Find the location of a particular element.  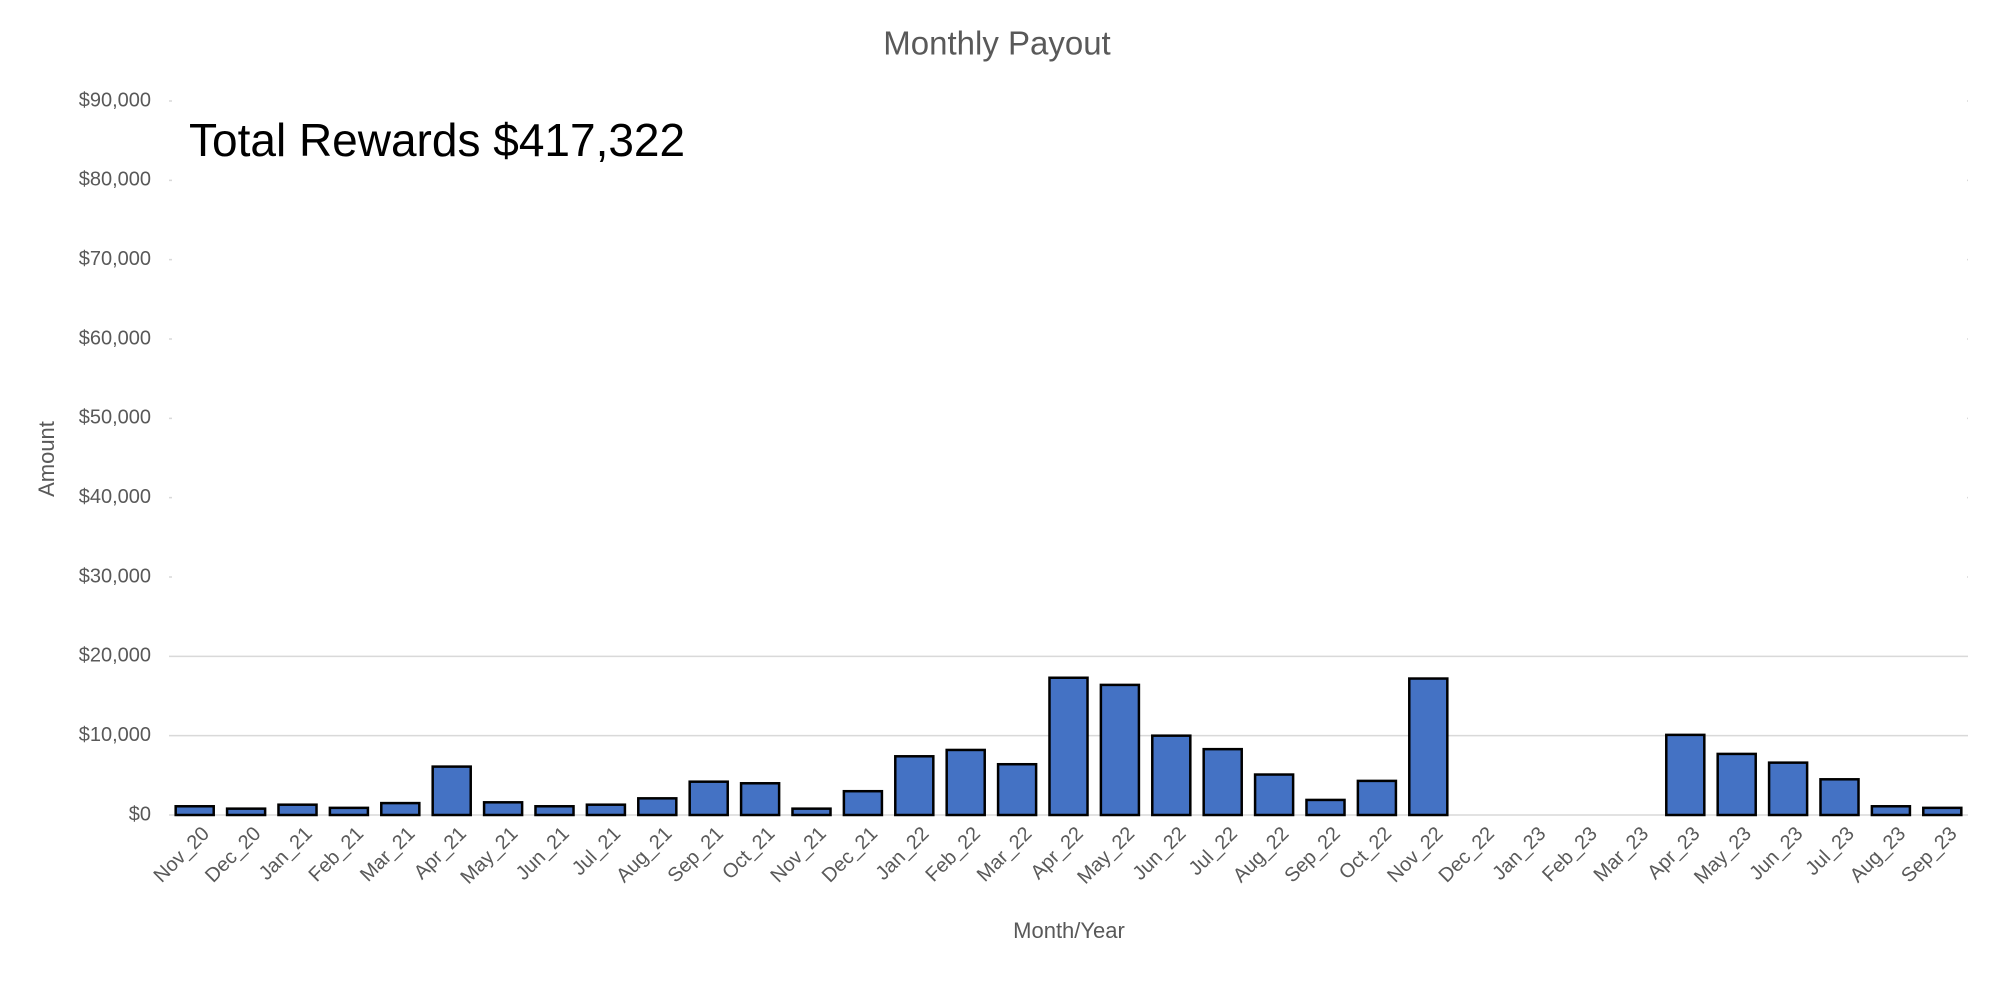

x-tick-label: Jun_21 is located at coordinates (543, 854).